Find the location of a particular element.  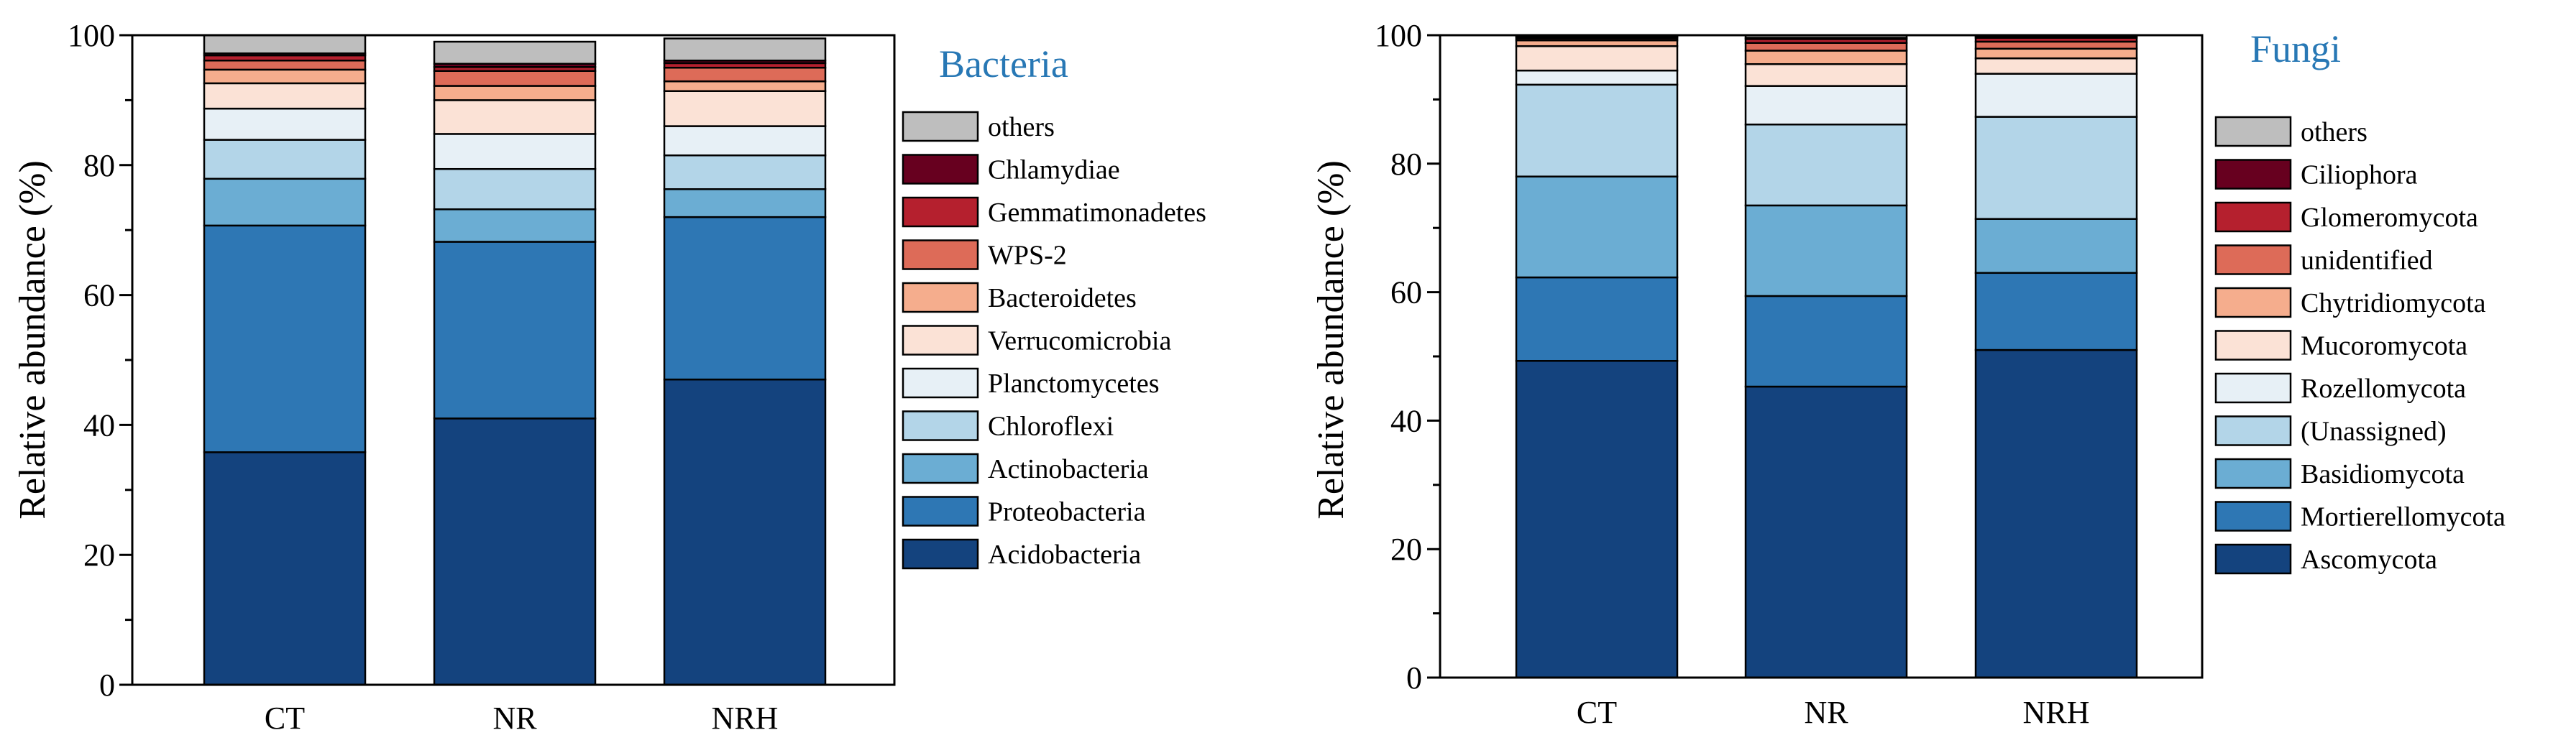

bacteria-bar-ct-verrucomicrobia is located at coordinates (285, 96).